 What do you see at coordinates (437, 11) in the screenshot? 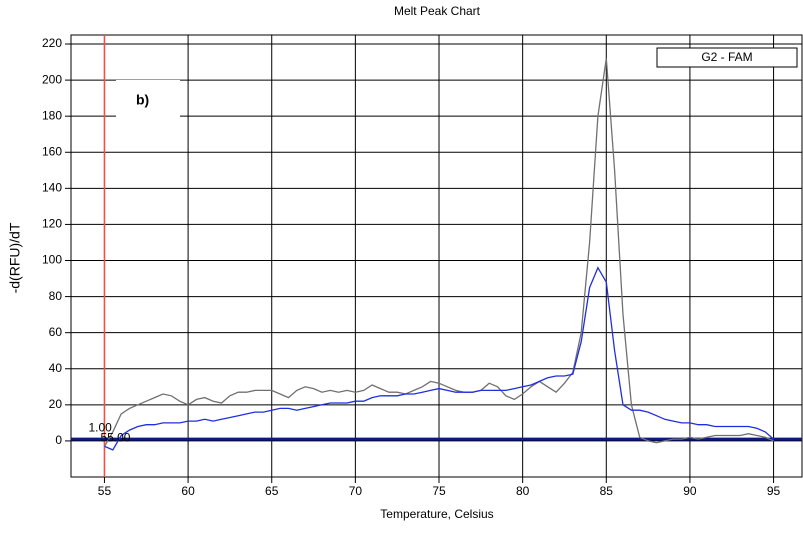
I see `chart-title: Melt Peak Chart` at bounding box center [437, 11].